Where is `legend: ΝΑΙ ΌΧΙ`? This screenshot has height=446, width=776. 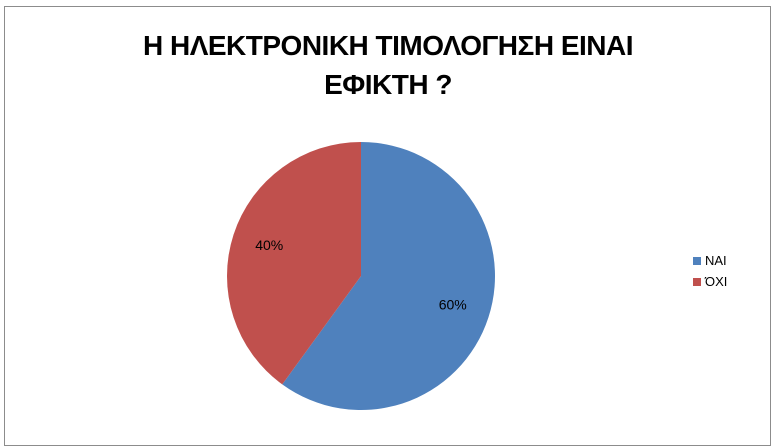
legend: ΝΑΙ ΌΧΙ is located at coordinates (710, 271).